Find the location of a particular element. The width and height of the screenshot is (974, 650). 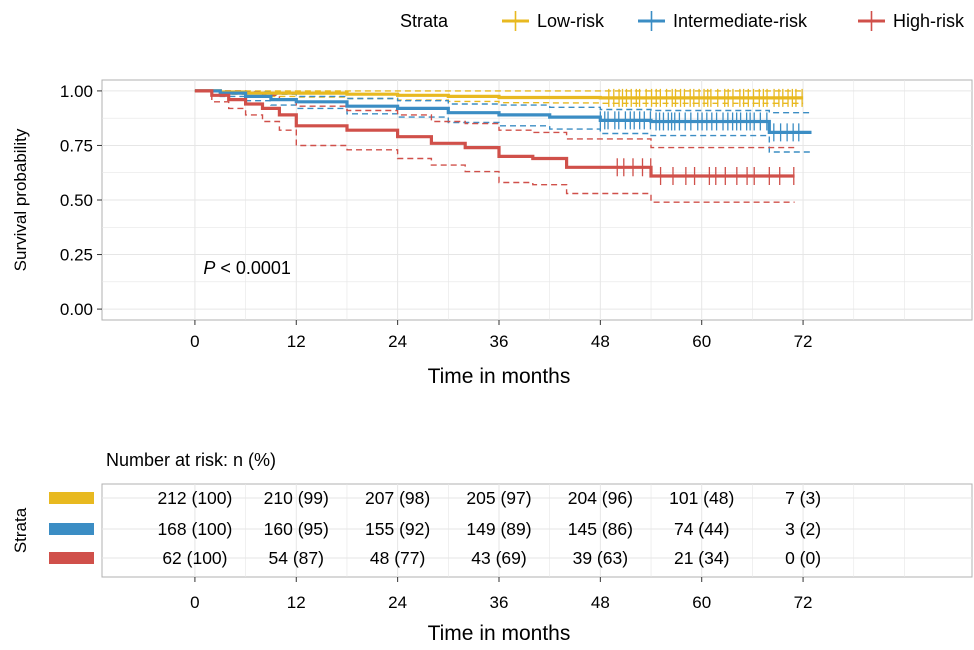

high-risk-ci-upper is located at coordinates (494, 119).